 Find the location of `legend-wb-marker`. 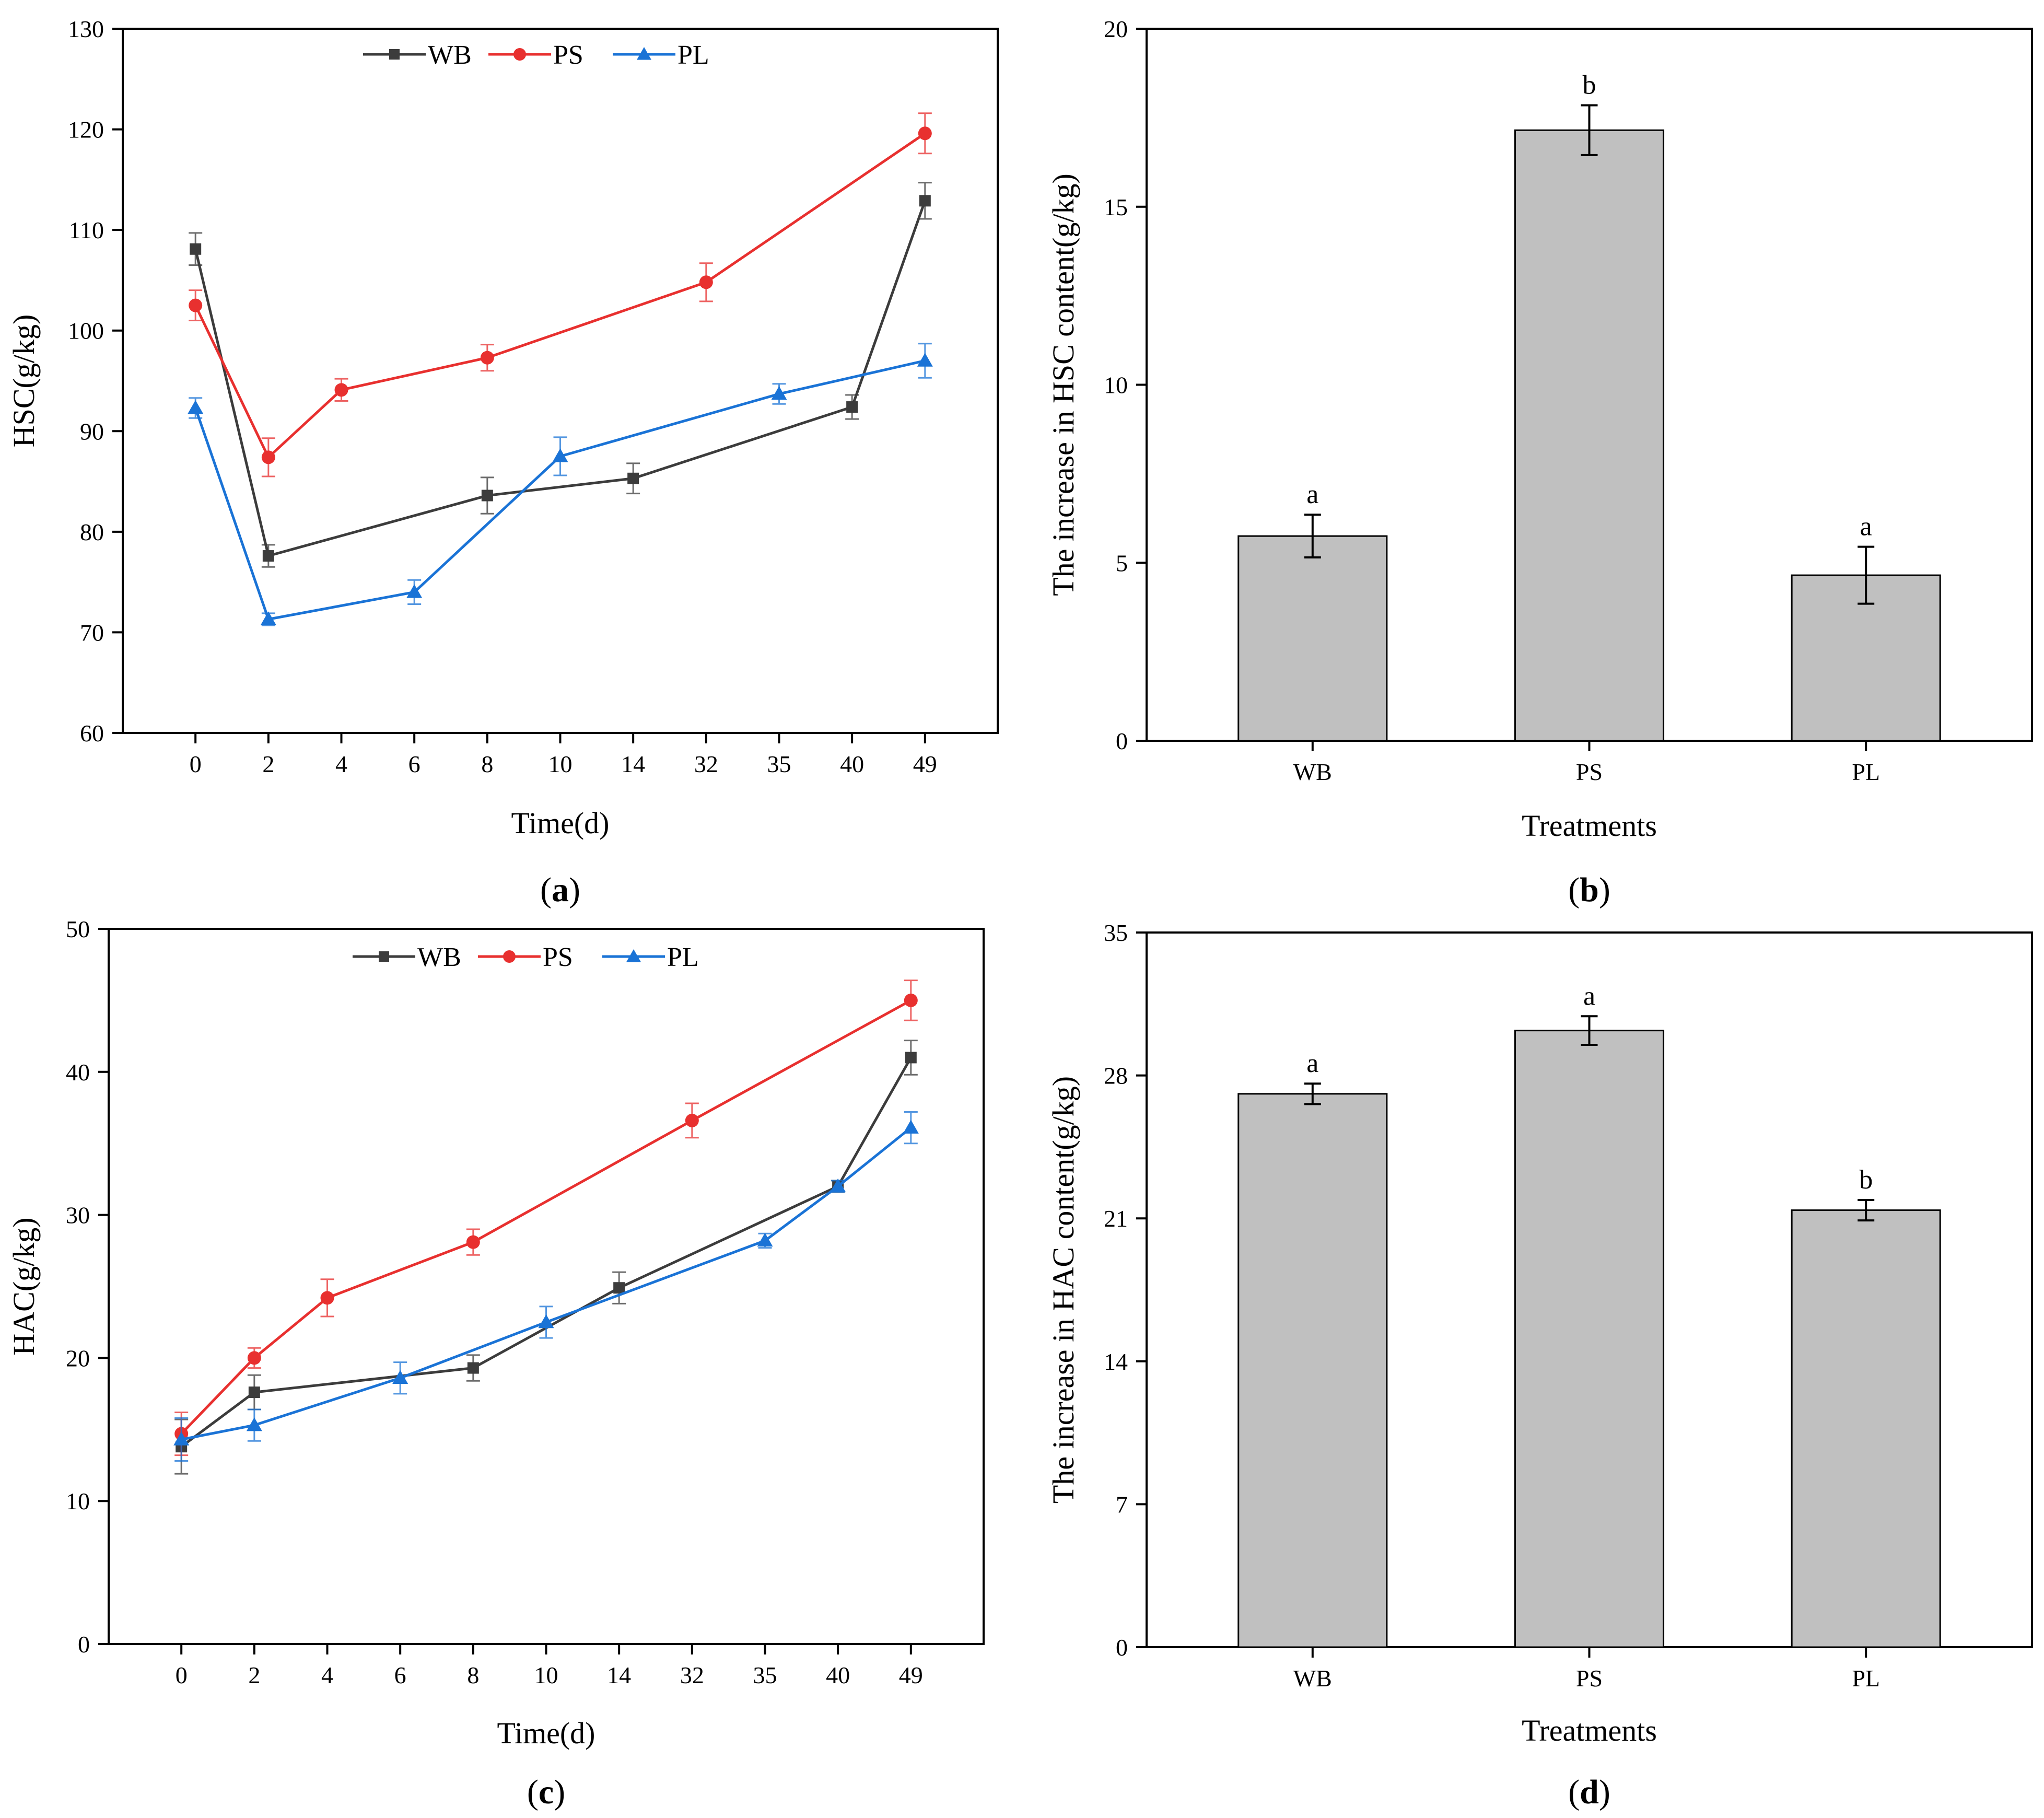

legend-wb-marker is located at coordinates (394, 54).